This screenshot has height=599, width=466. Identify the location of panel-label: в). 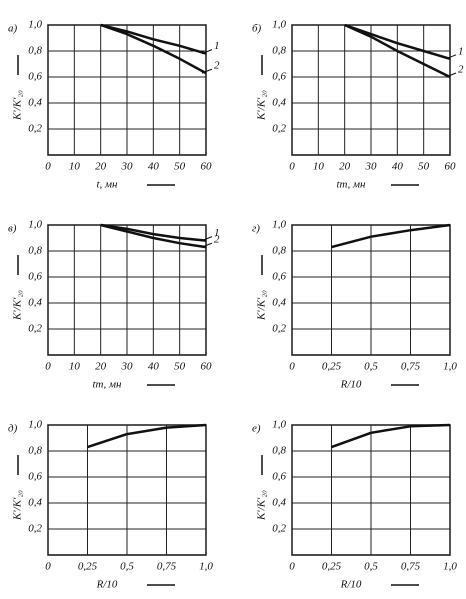
(12, 229).